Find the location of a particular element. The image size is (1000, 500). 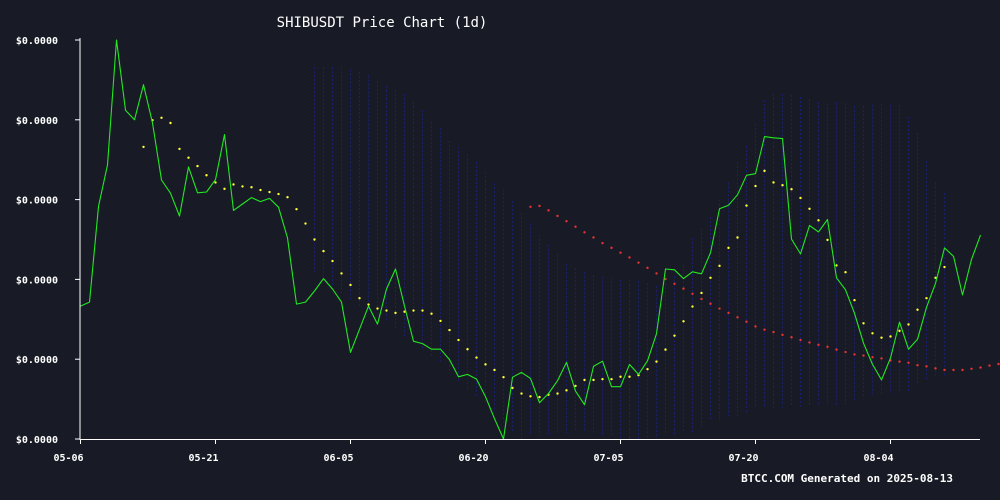

x-tick-label: 05-06 is located at coordinates (68, 458).